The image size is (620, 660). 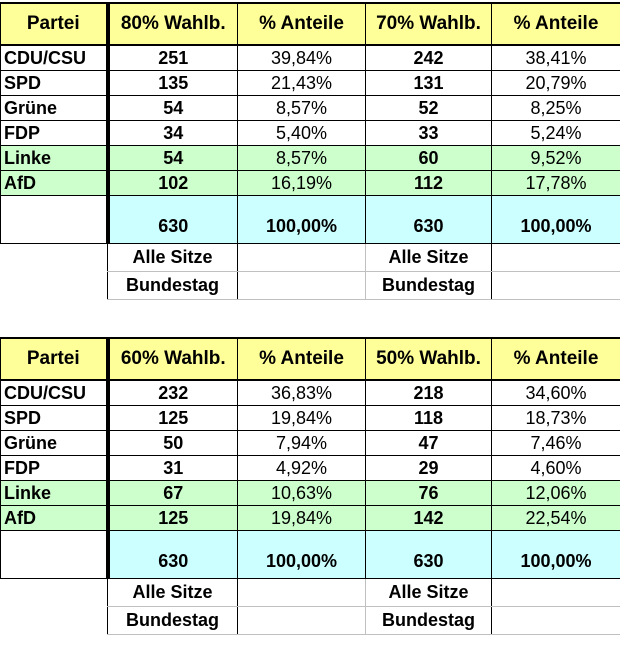 What do you see at coordinates (301, 492) in the screenshot?
I see `share-a: 10,63%` at bounding box center [301, 492].